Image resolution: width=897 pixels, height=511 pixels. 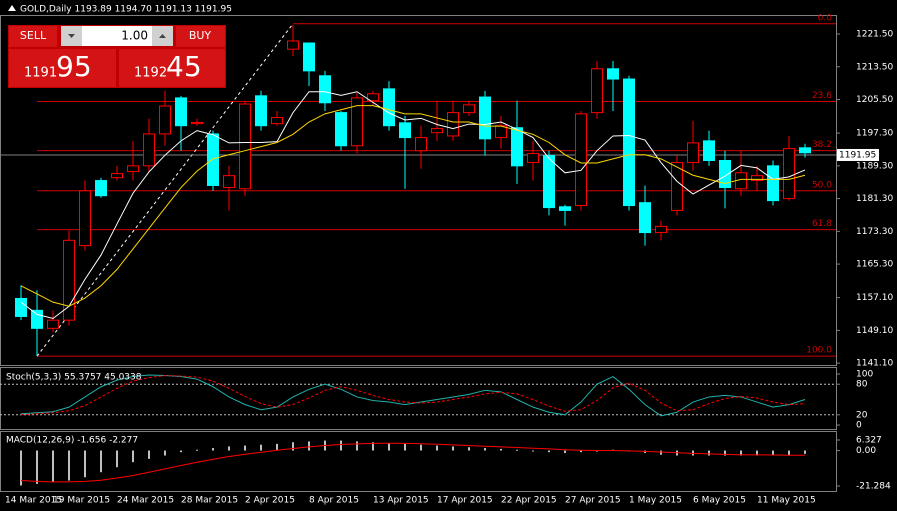 What do you see at coordinates (81, 501) in the screenshot?
I see `x-tick-label: 19 Mar 2015` at bounding box center [81, 501].